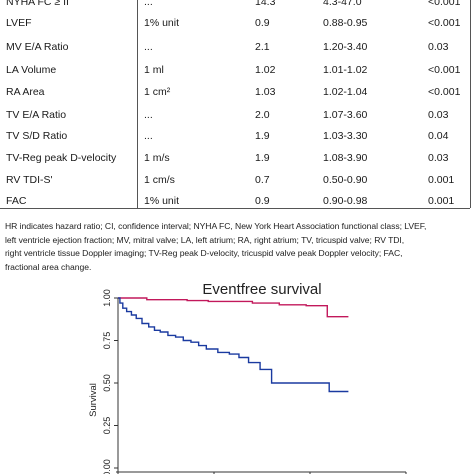 The width and height of the screenshot is (474, 474). I want to click on row-variable: TV-Reg peak D-velocity, so click(61, 158).